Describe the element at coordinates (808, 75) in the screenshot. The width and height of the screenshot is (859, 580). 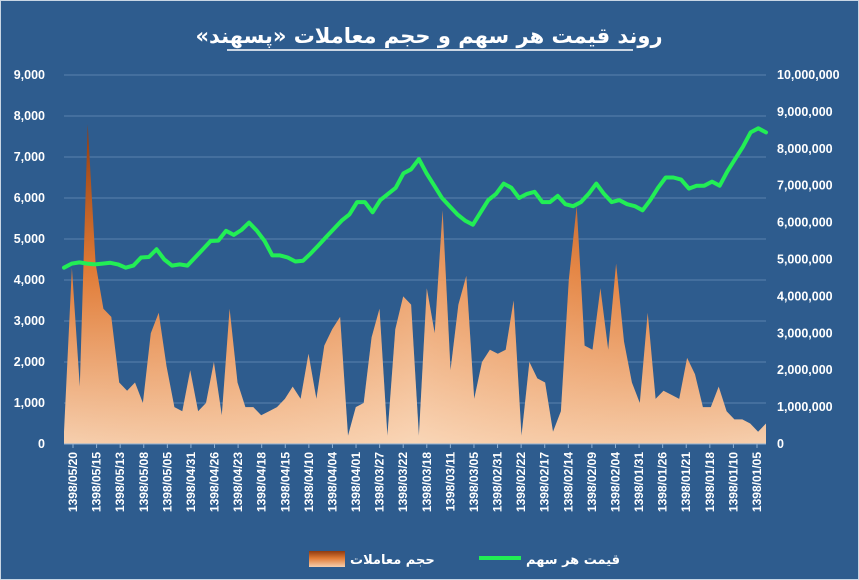
I see `right-y-tick-label: 10,000,000` at that location.